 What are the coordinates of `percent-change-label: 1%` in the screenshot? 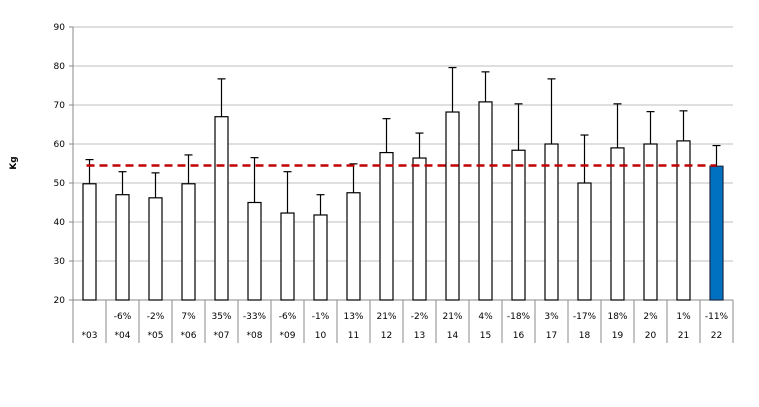 It's located at (683, 317).